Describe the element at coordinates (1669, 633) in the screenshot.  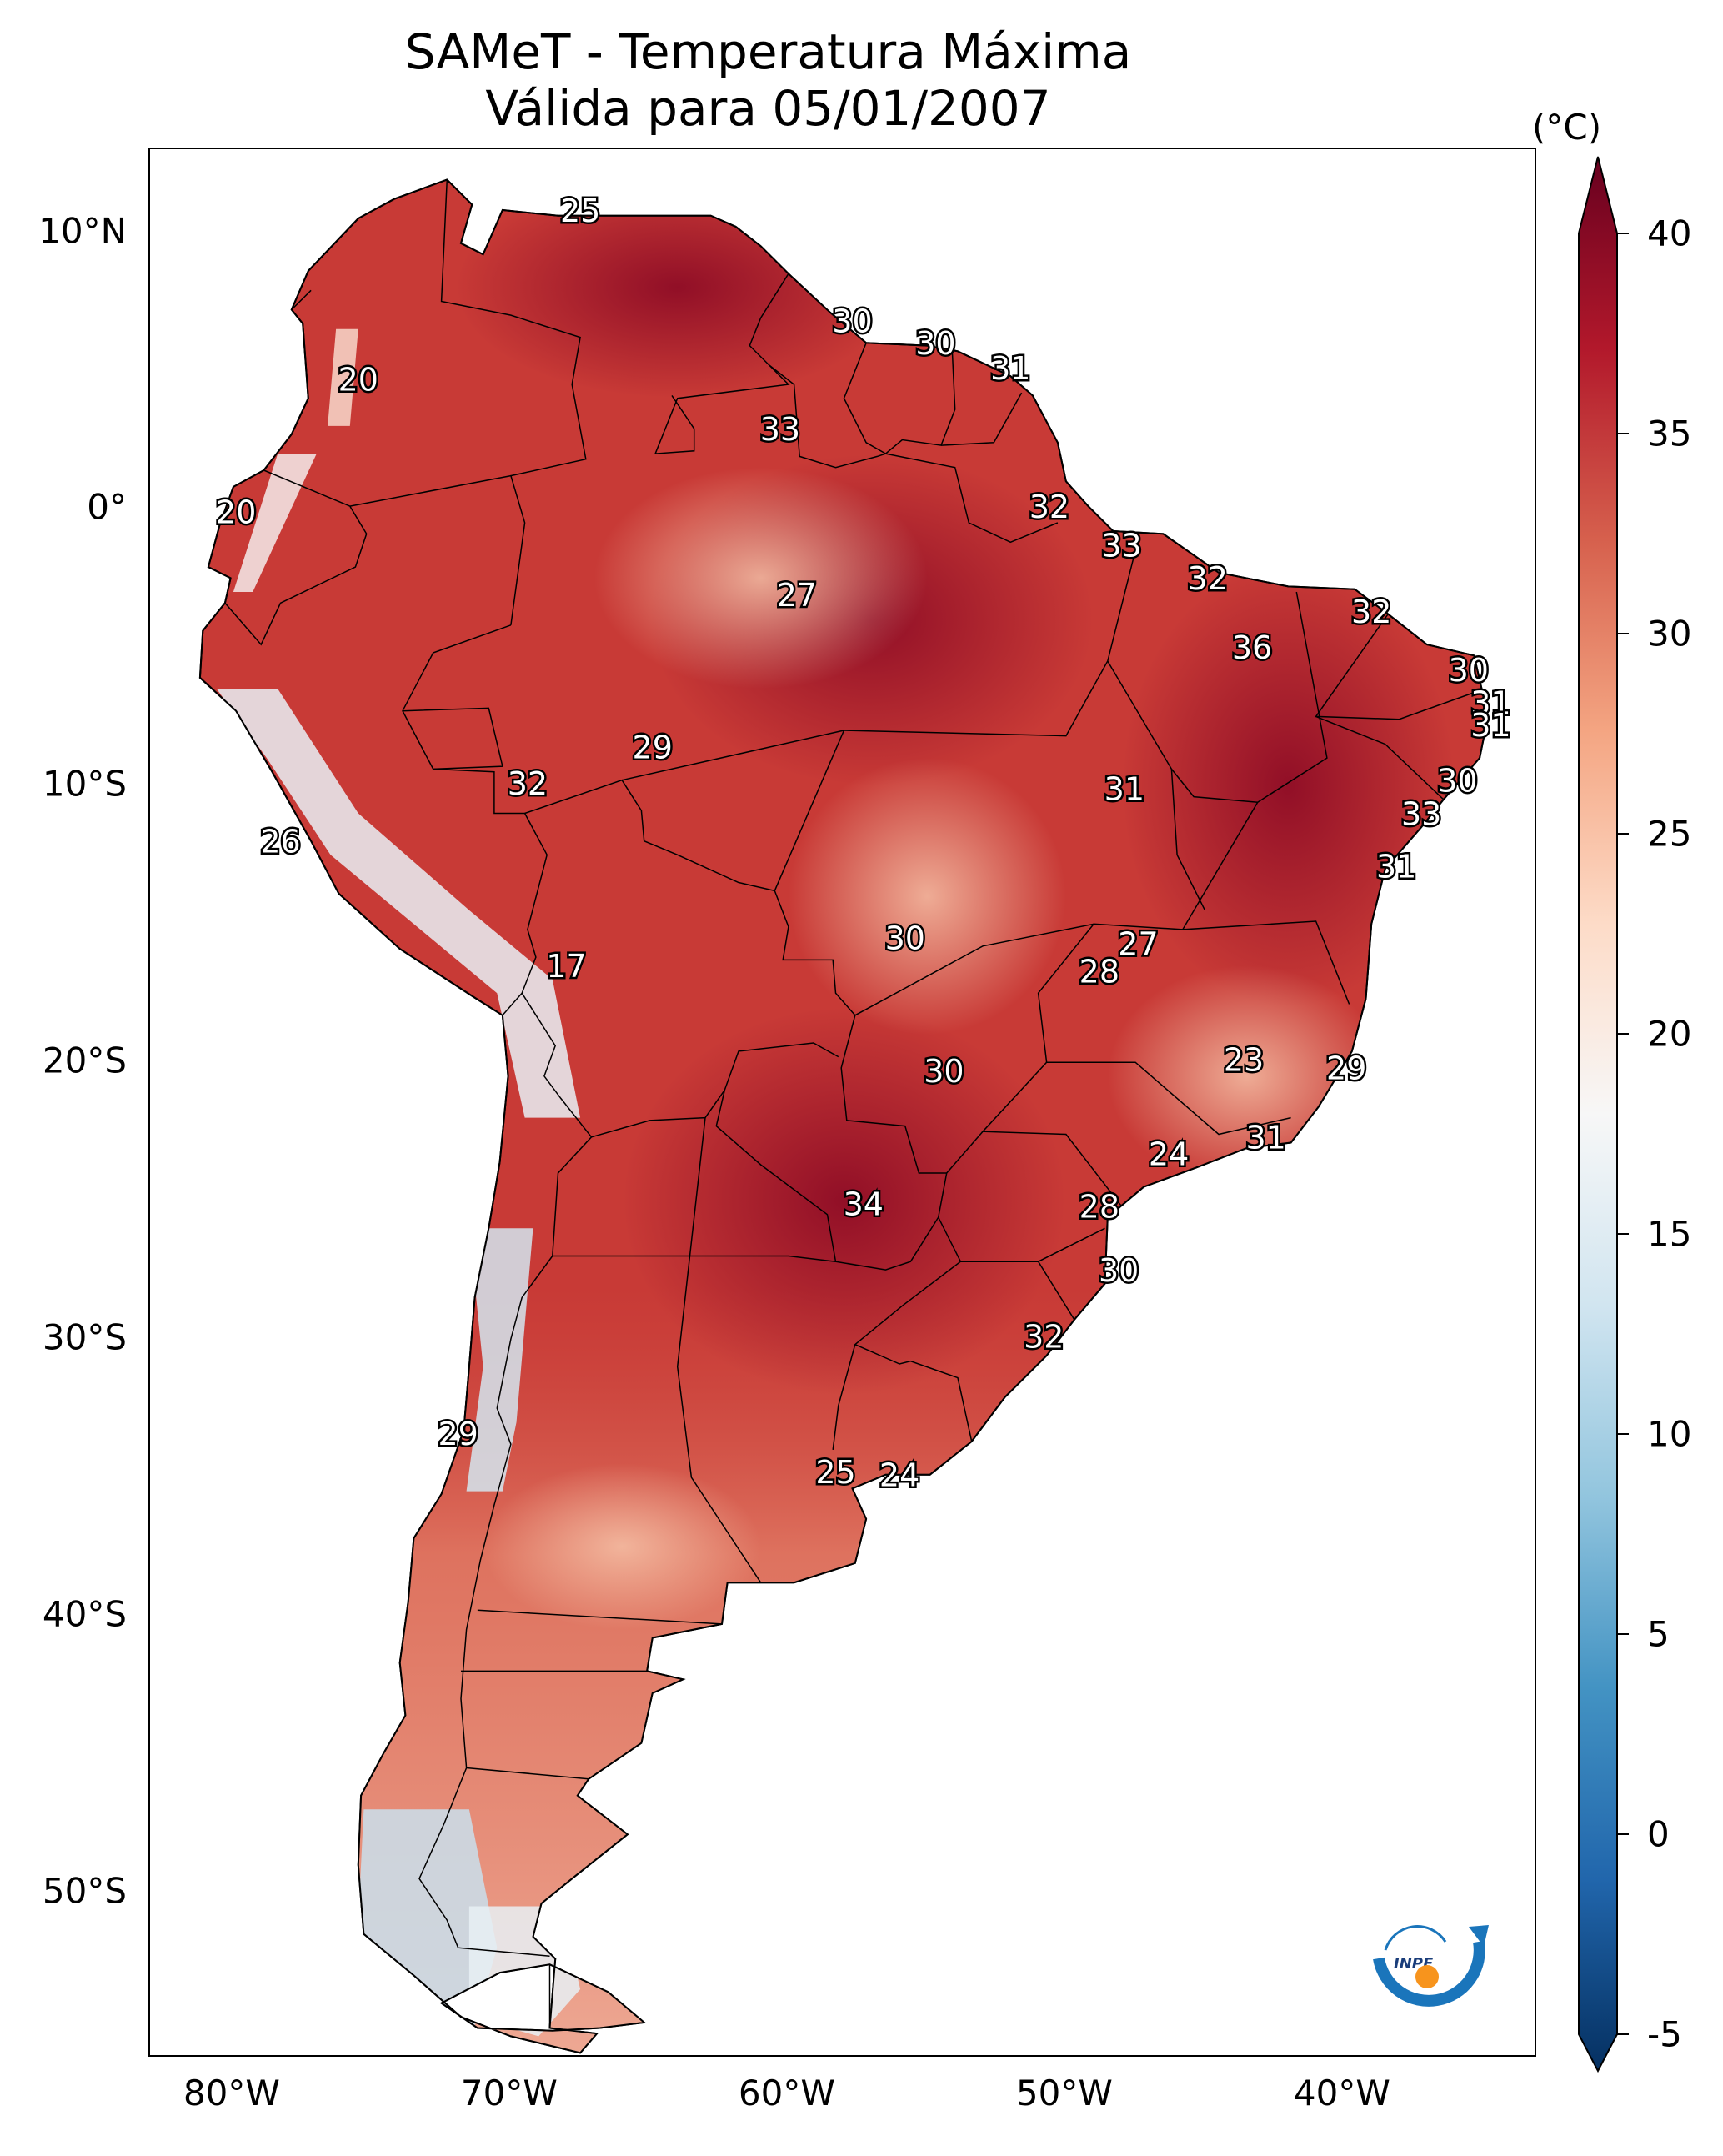
I see `colorbar-tick-label: 30` at that location.